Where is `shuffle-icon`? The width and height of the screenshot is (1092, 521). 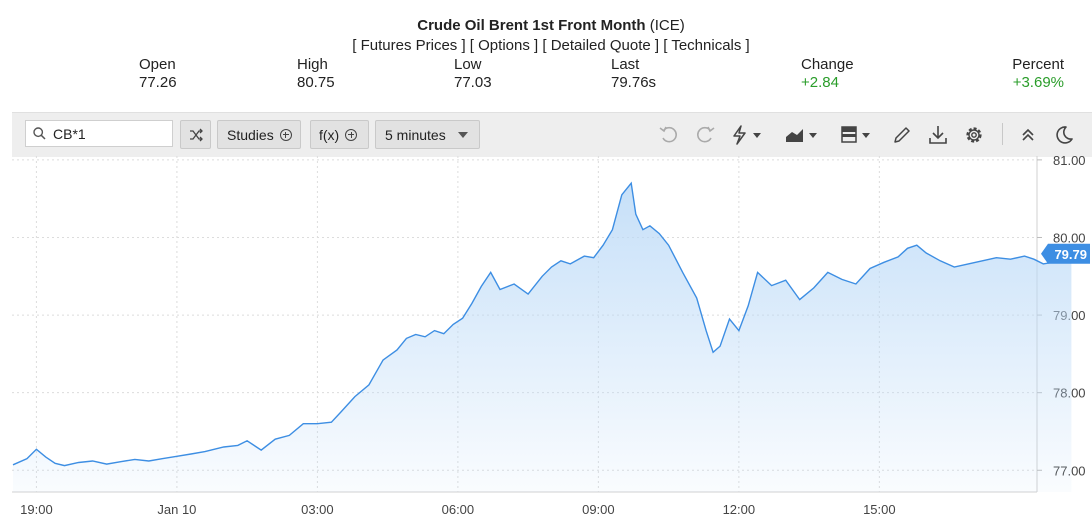 shuffle-icon is located at coordinates (196, 134).